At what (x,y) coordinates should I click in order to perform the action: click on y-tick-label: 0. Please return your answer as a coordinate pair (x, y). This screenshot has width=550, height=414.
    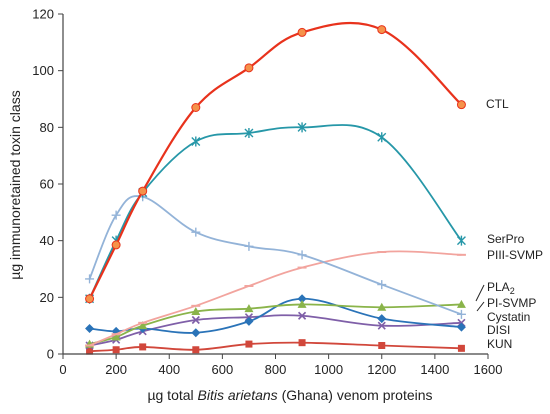
    Looking at the image, I should click on (50, 354).